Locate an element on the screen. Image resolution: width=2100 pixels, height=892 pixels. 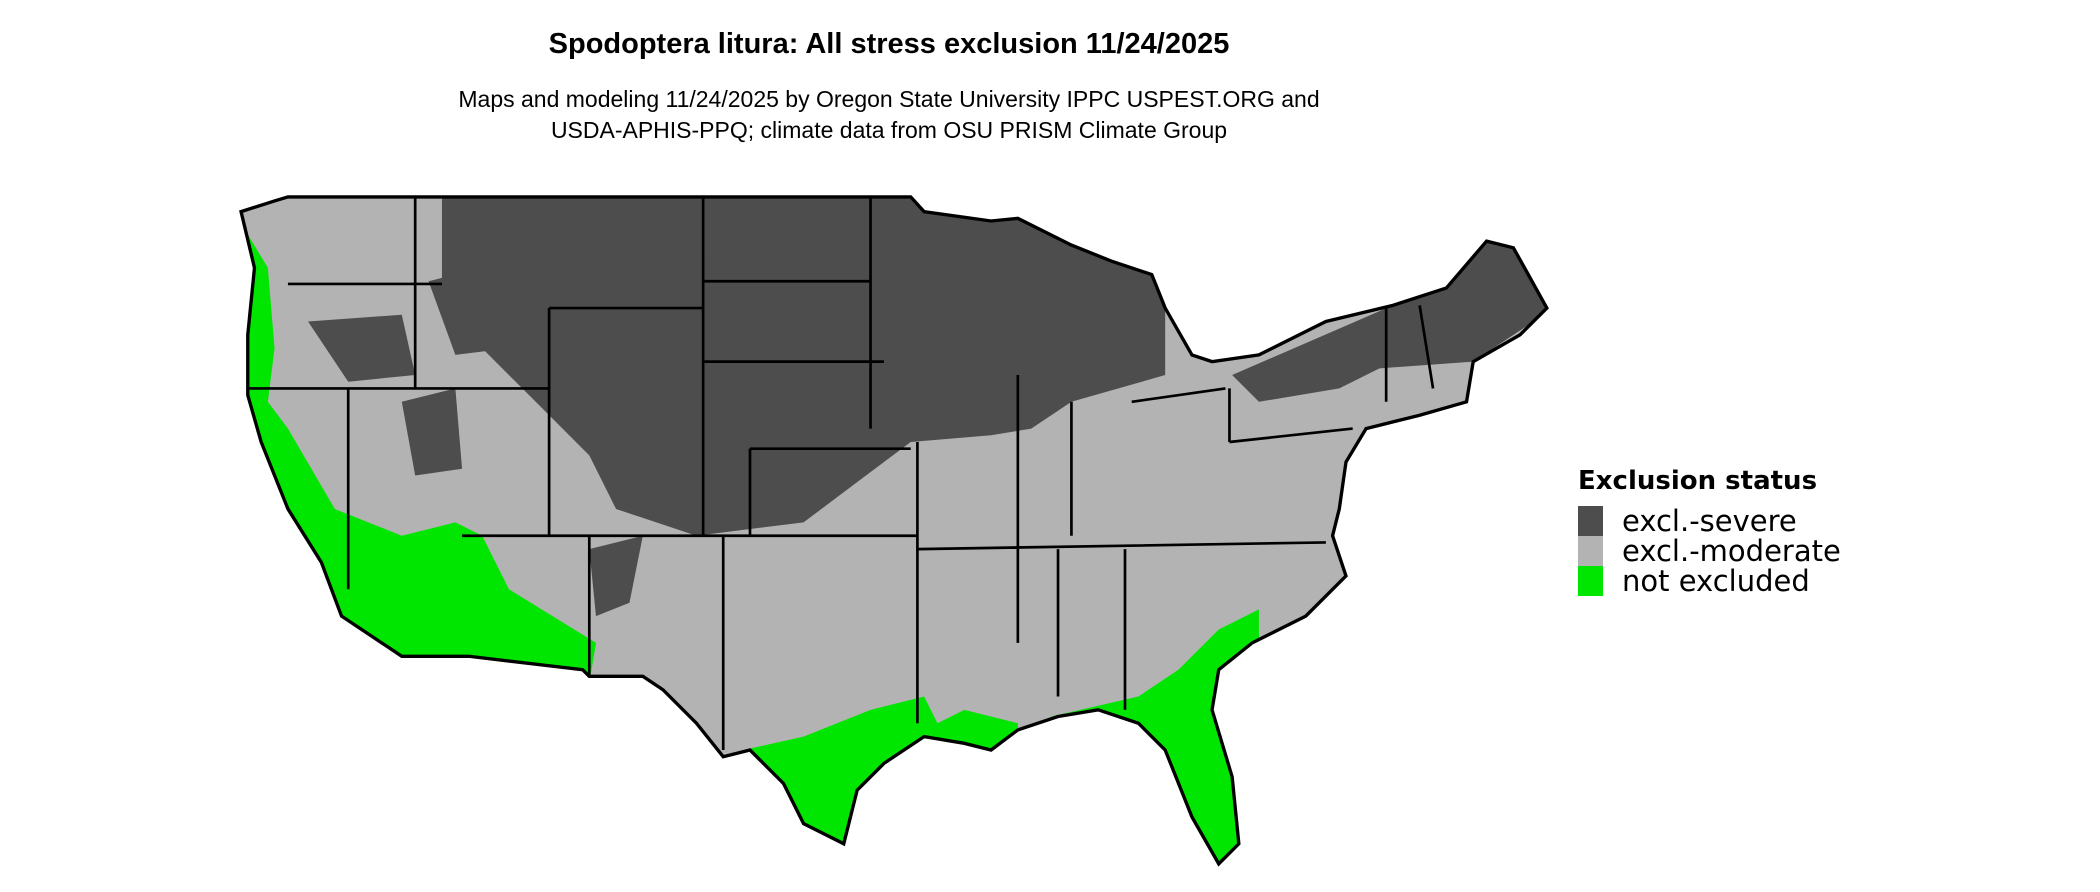
severe-region-northwest is located at coordinates (475, 442).